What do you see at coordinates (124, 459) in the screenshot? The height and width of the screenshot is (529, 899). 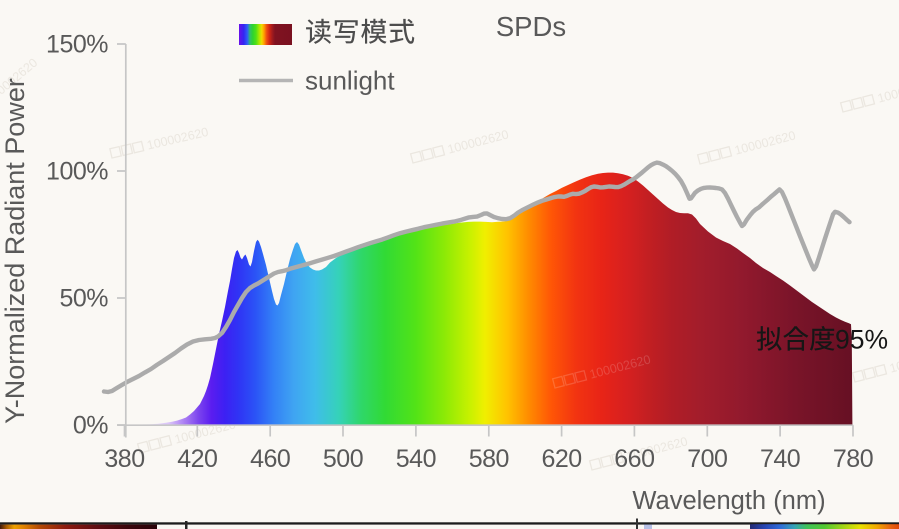 I see `svg-text: 380` at bounding box center [124, 459].